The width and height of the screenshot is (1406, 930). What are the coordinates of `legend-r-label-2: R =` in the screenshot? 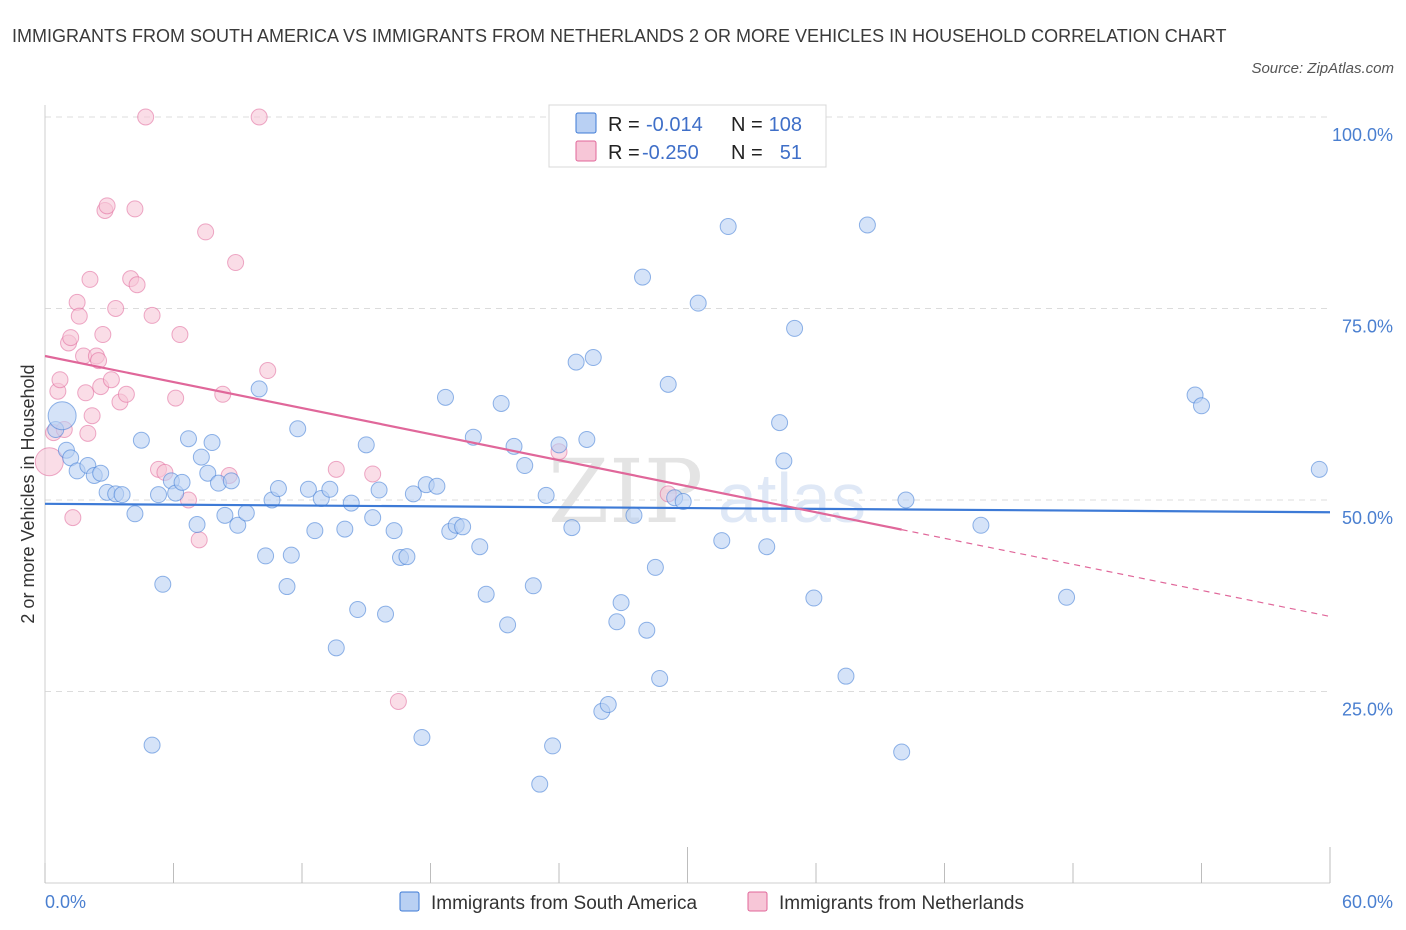 It's located at (624, 153).